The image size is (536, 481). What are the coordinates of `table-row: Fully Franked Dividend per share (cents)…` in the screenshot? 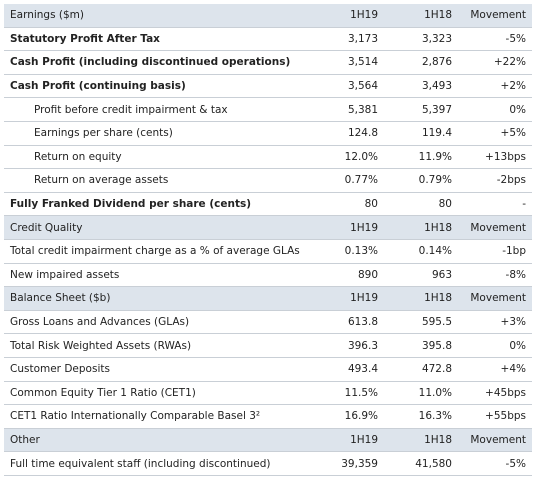 It's located at (268, 204).